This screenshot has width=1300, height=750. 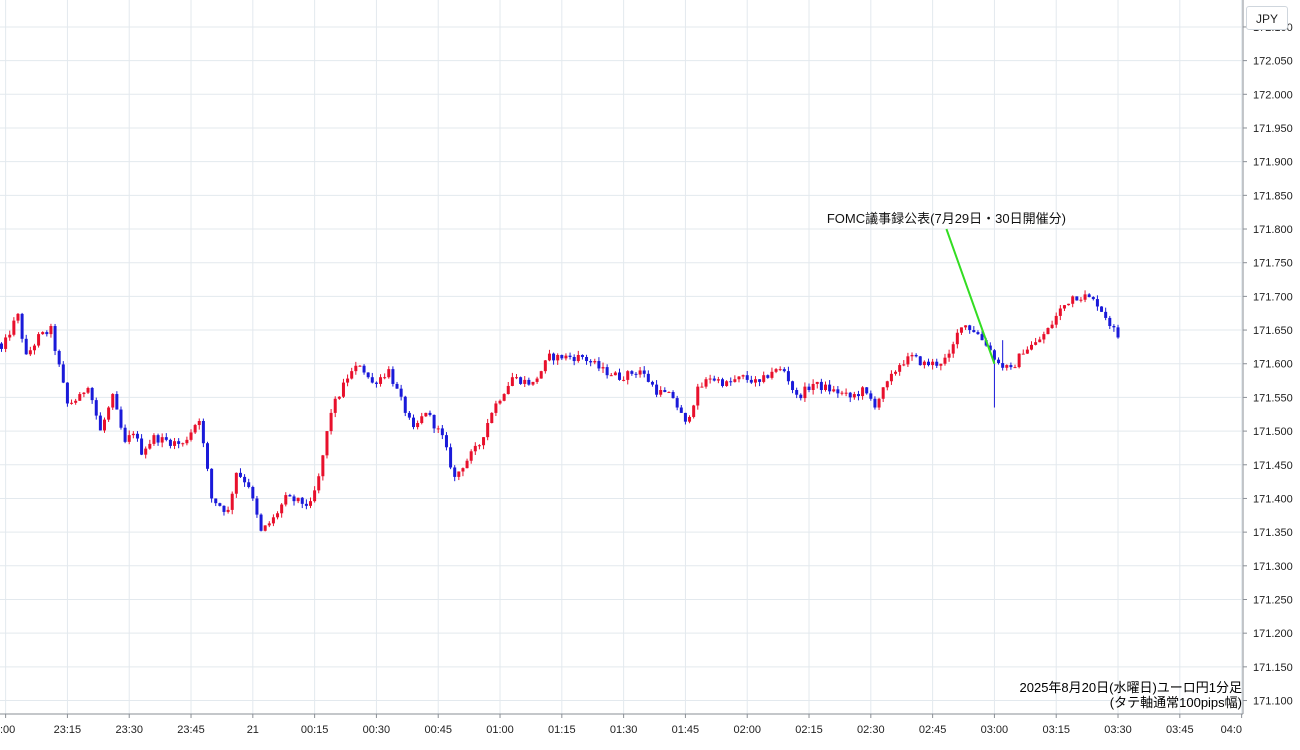 I want to click on x-tick-label: 23:45, so click(x=191, y=730).